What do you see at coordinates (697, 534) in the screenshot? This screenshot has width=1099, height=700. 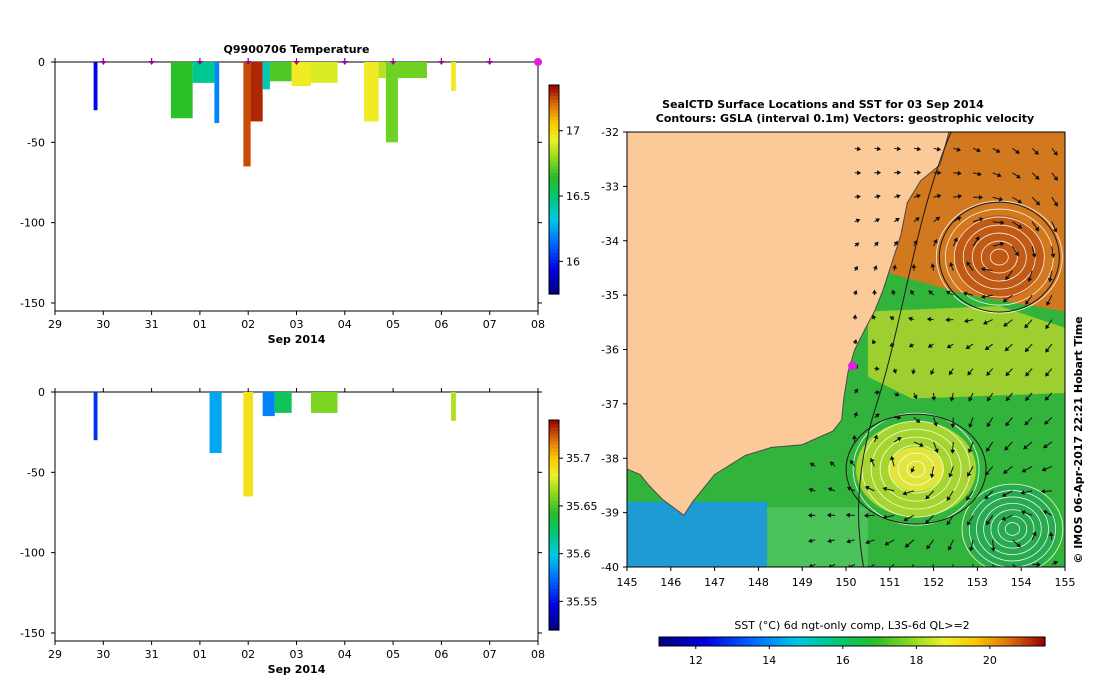 I see `cold-water-west` at bounding box center [697, 534].